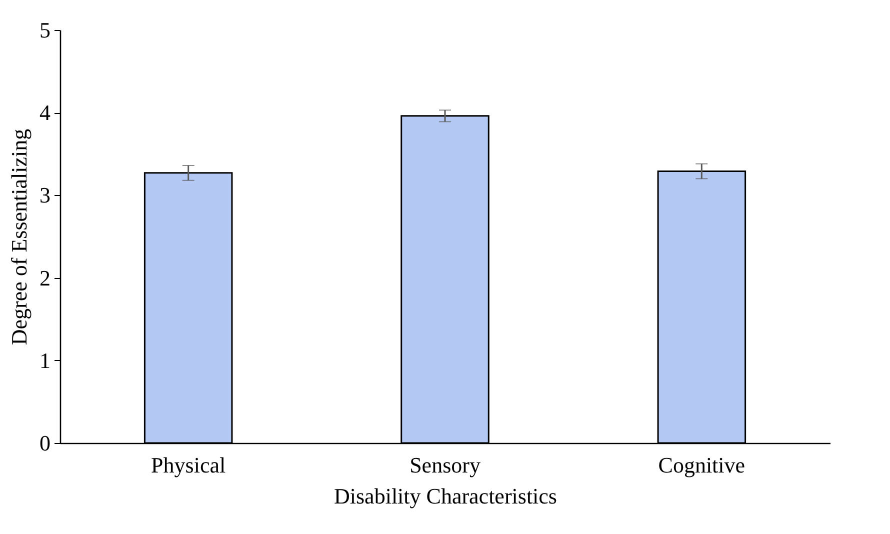 This screenshot has height=534, width=890. Describe the element at coordinates (45, 195) in the screenshot. I see `y-tick-label: 3` at that location.